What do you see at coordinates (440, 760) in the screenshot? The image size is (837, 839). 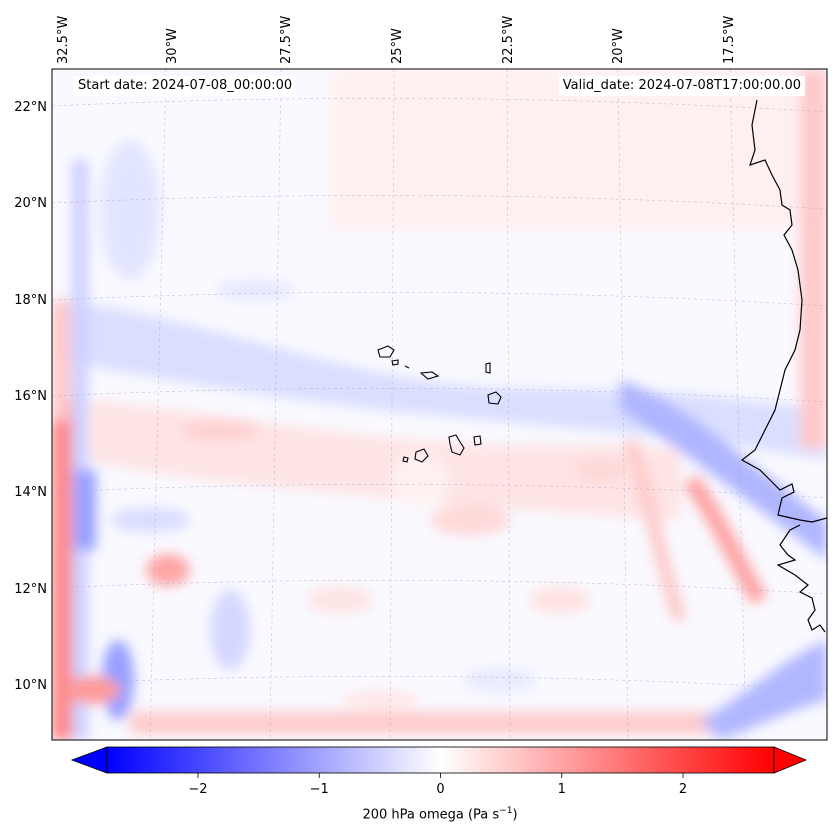 I see `colorbar-body` at bounding box center [440, 760].